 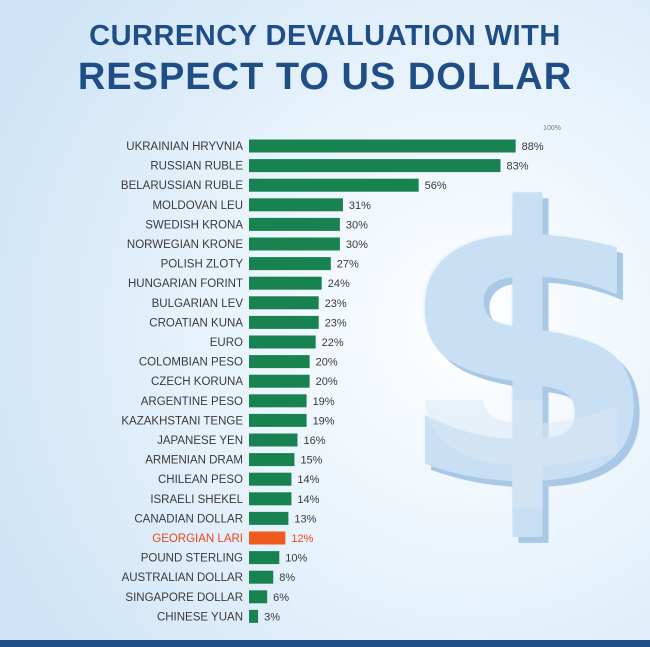 What do you see at coordinates (314, 441) in the screenshot?
I see `value-label: 16%` at bounding box center [314, 441].